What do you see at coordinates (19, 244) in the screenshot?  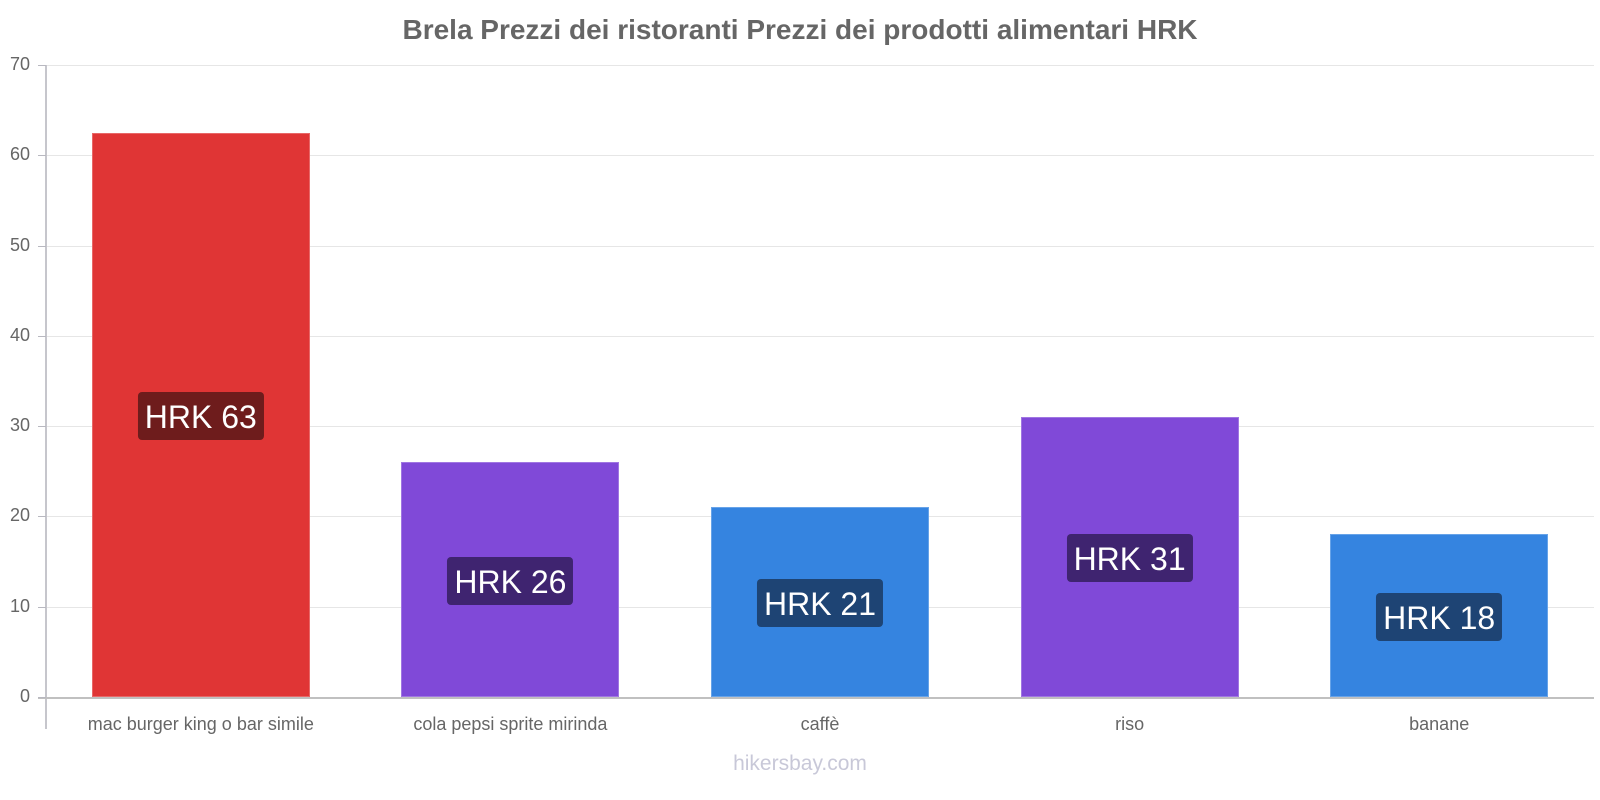 I see `y-tick-label: 50` at bounding box center [19, 244].